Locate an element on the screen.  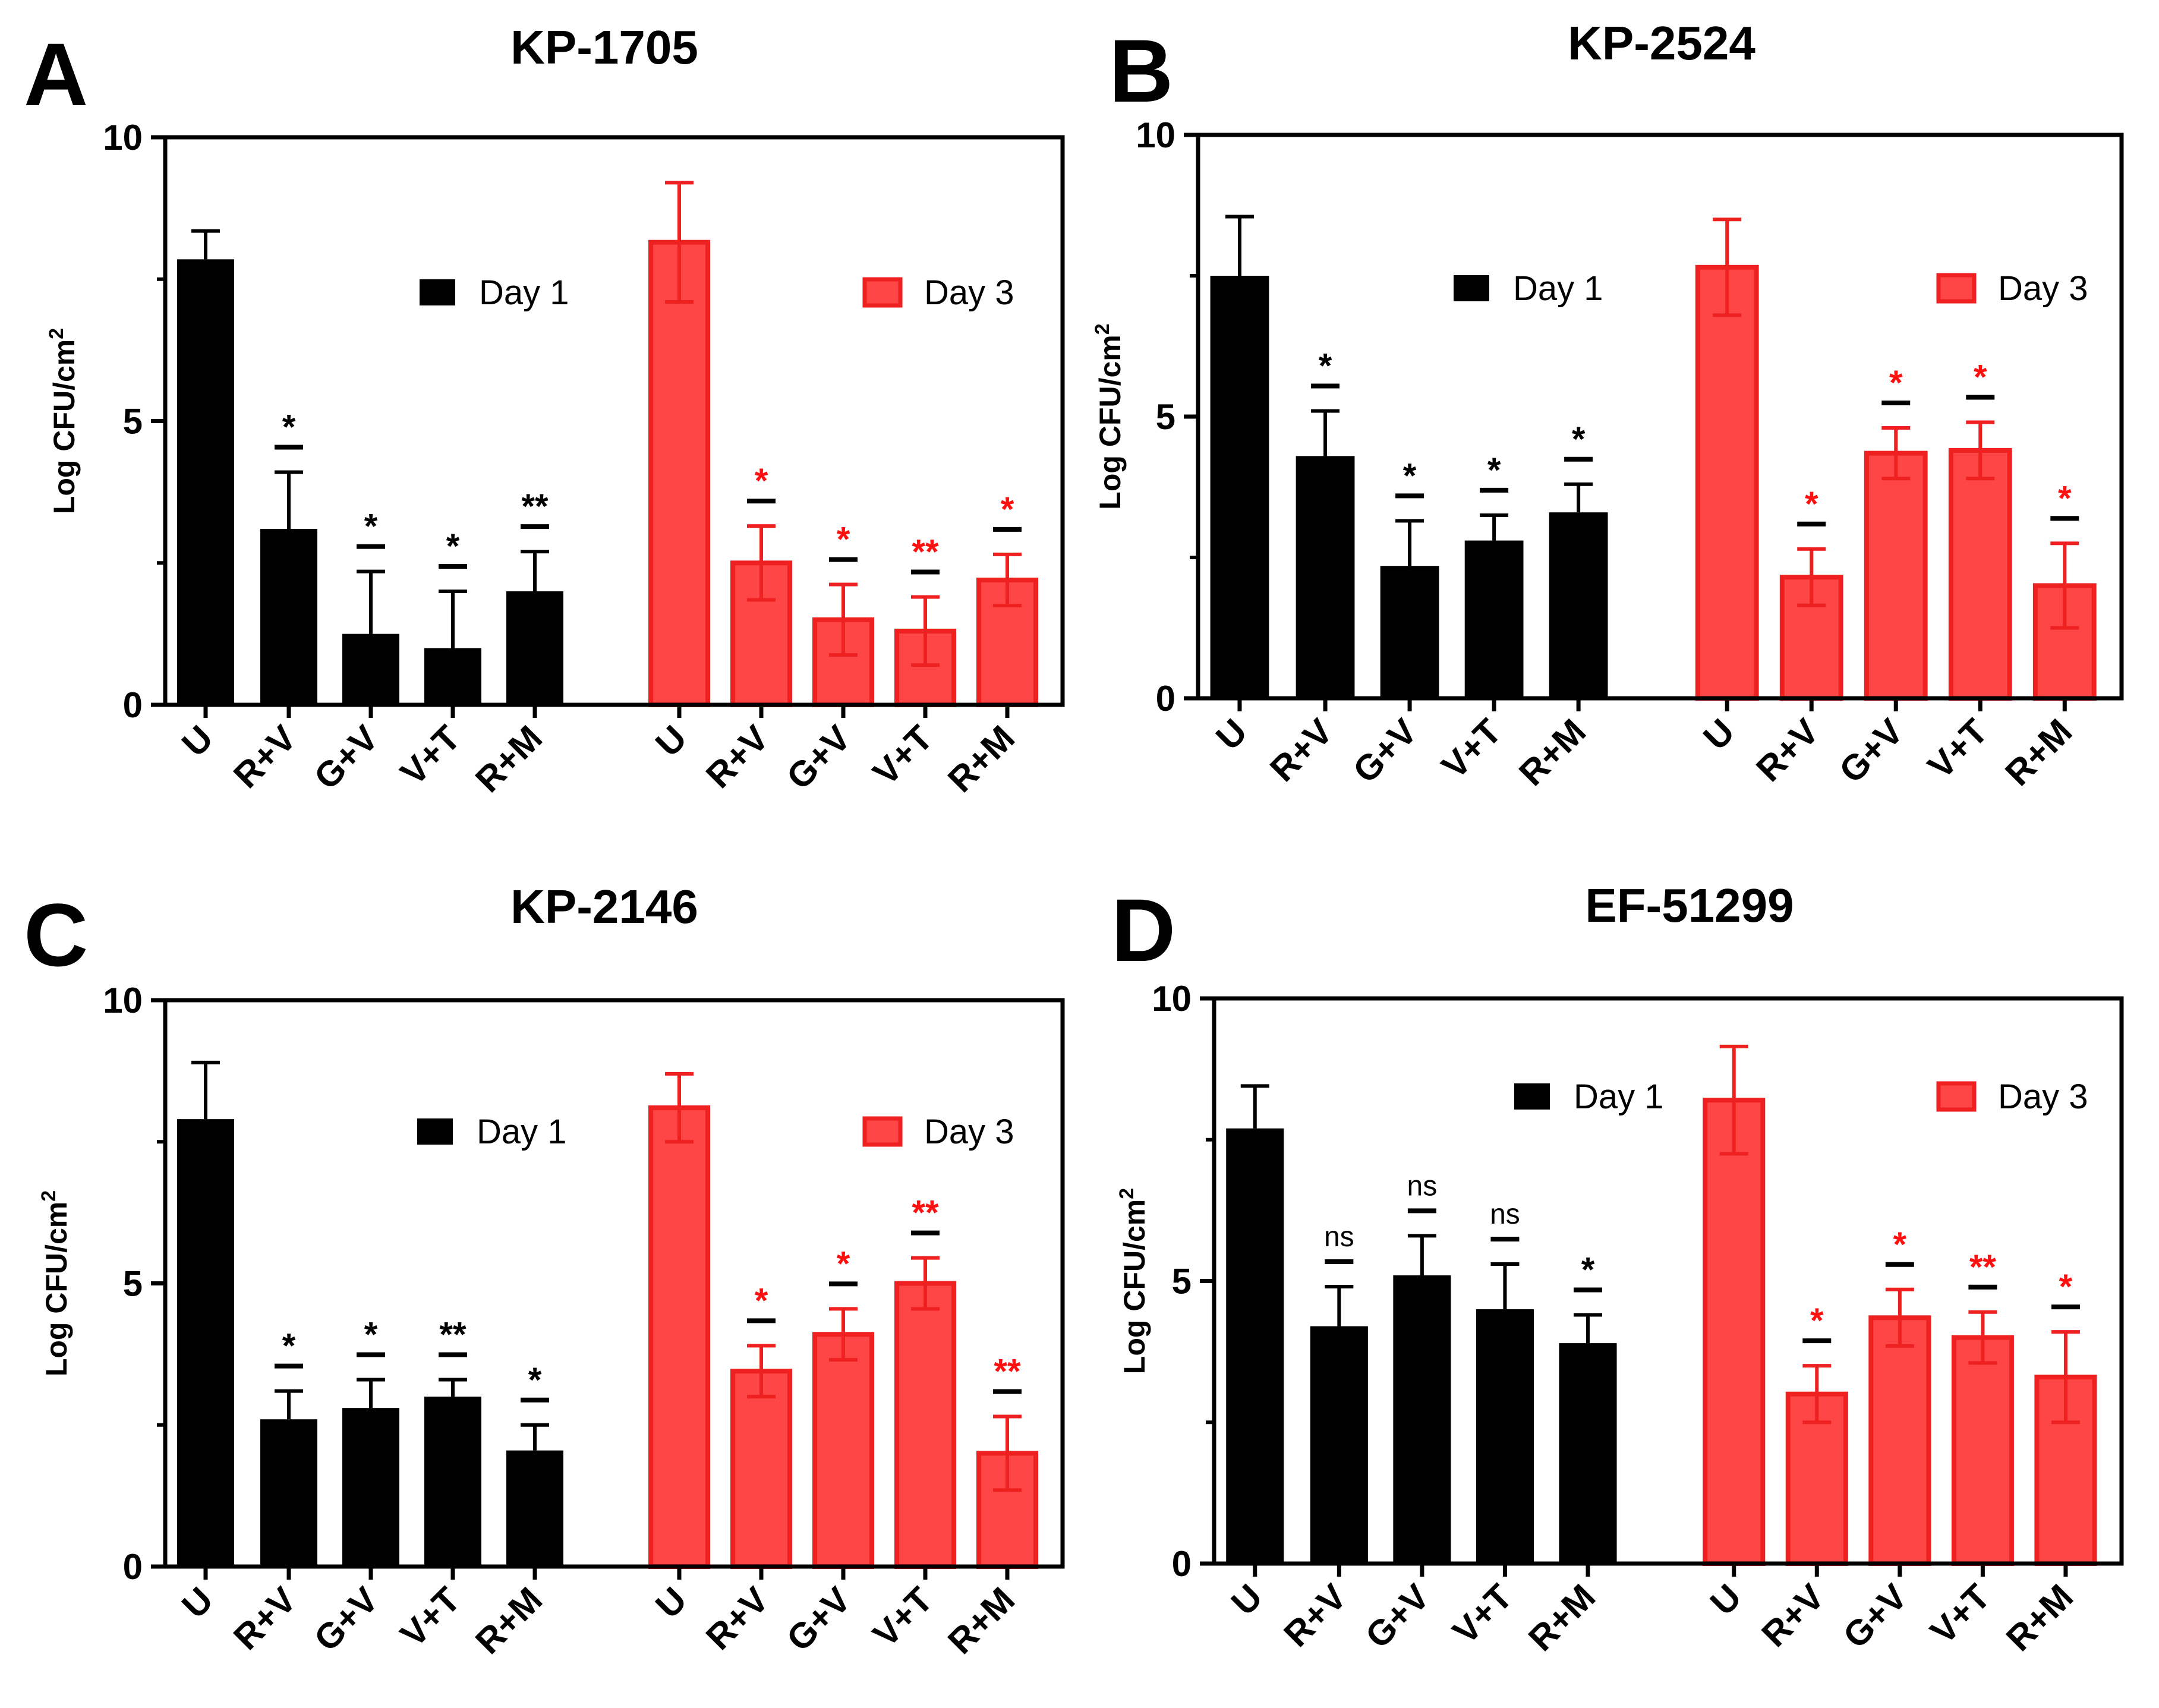
panel-d-bar-day3-rm-sig: * is located at coordinates (2066, 1287).